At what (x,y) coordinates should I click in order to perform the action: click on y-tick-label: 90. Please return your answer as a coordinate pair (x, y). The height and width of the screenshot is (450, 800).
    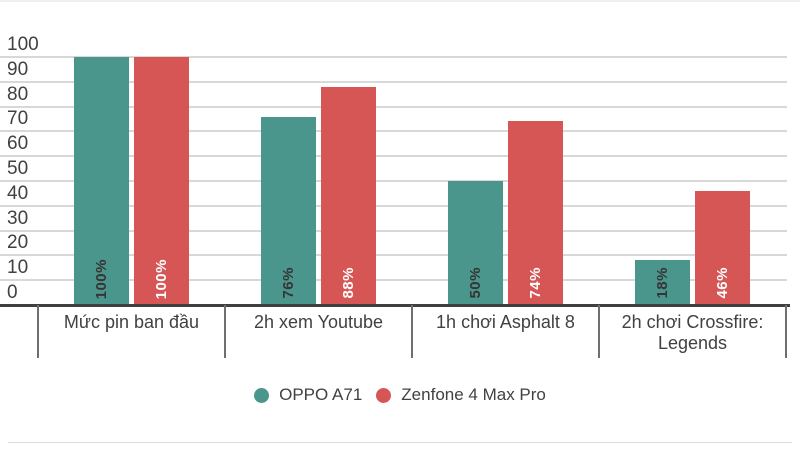
    Looking at the image, I should click on (18, 69).